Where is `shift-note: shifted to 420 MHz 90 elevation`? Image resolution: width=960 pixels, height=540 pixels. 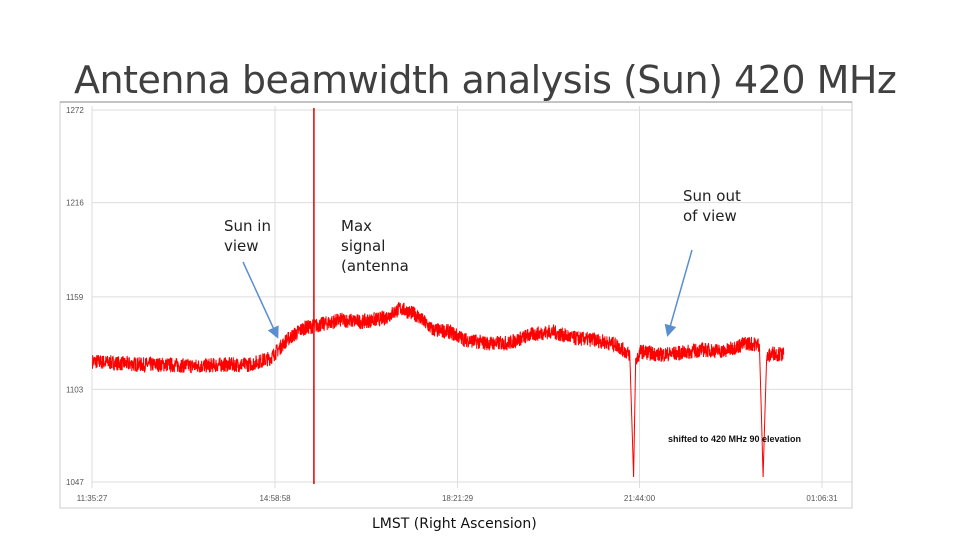 shift-note: shifted to 420 MHz 90 elevation is located at coordinates (734, 439).